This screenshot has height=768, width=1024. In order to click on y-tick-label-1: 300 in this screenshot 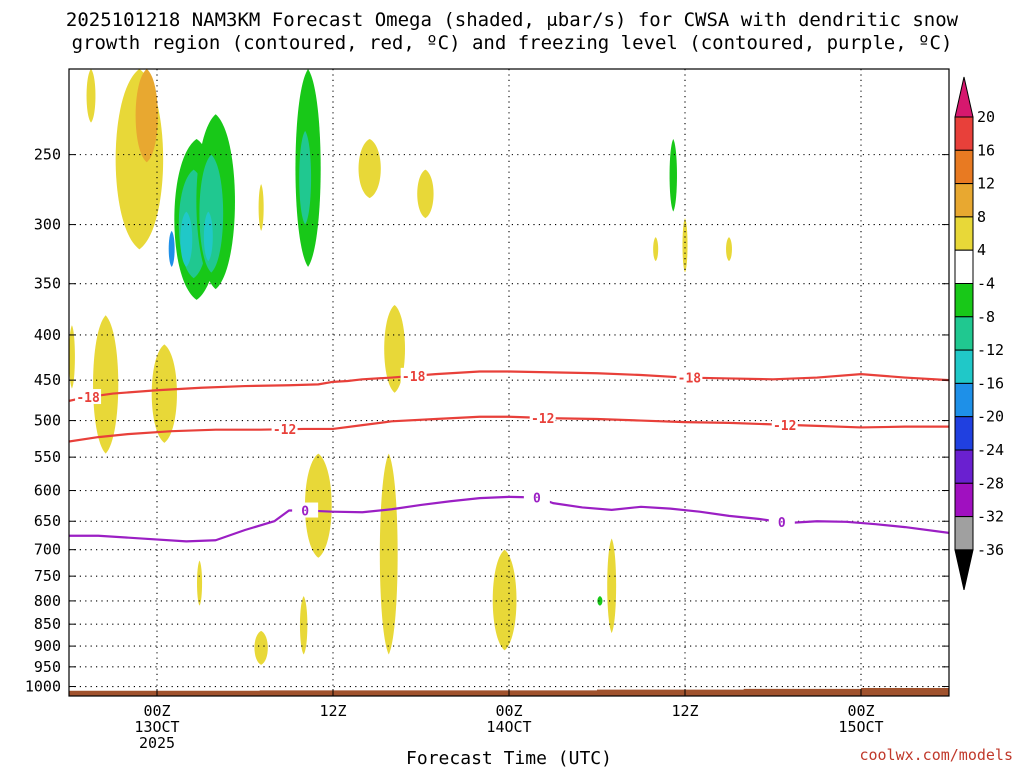, I will do `click(47, 225)`.